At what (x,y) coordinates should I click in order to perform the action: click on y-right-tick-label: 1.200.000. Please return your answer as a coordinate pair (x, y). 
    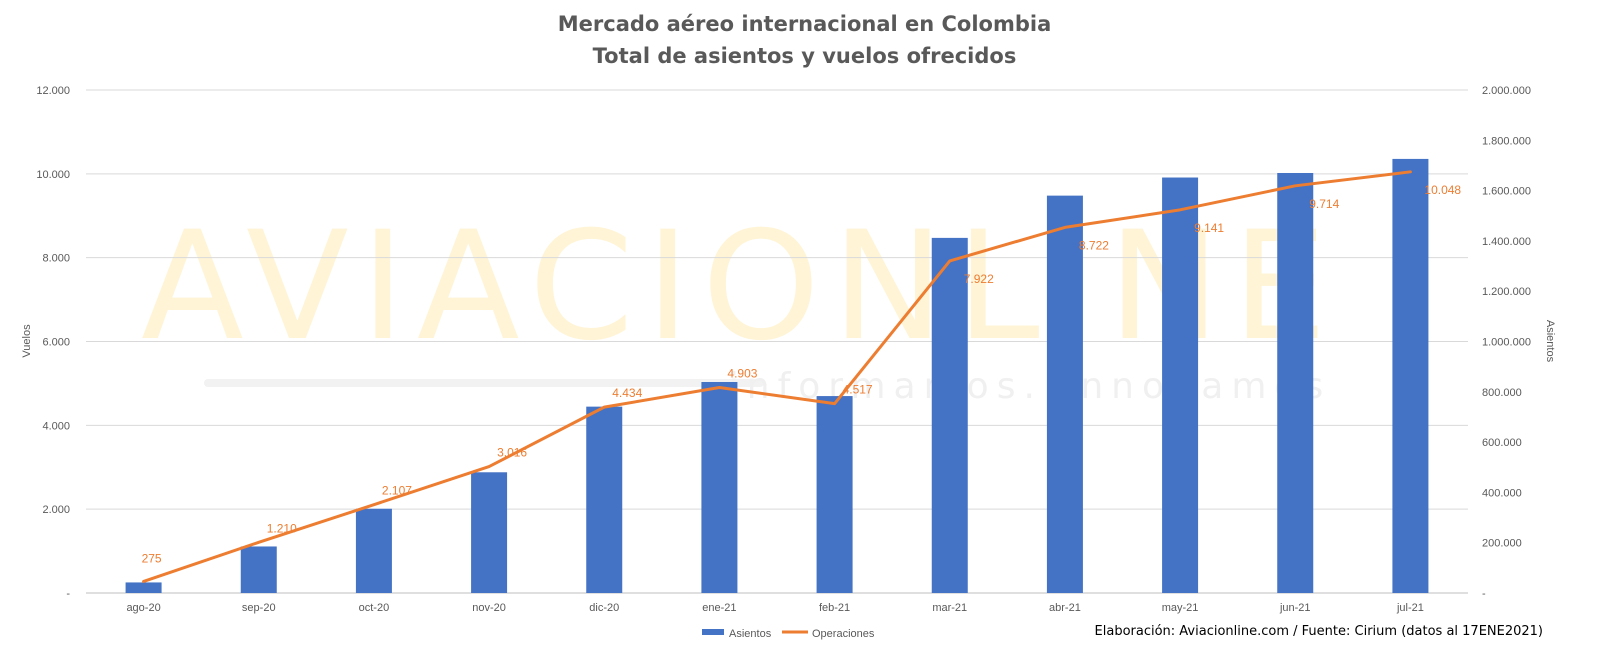
    Looking at the image, I should click on (1506, 292).